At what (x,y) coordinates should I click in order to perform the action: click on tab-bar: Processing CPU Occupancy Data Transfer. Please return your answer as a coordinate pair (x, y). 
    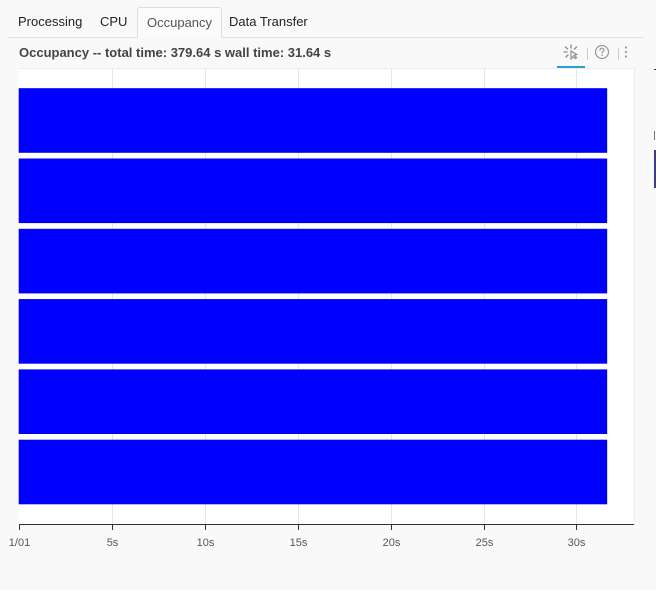
    Looking at the image, I should click on (326, 22).